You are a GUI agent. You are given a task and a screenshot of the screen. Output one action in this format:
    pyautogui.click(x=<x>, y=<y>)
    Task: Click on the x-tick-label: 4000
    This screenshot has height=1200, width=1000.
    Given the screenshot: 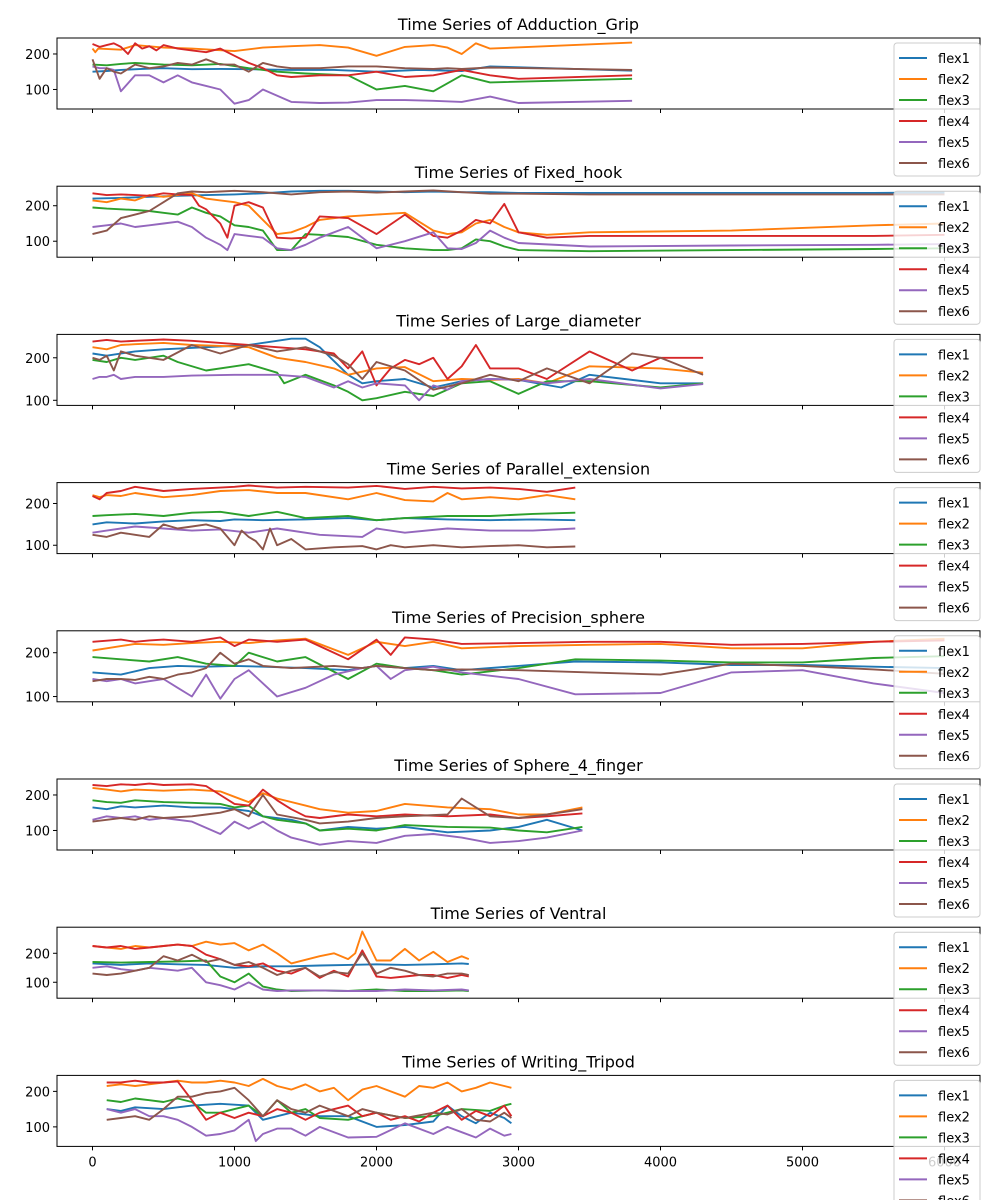 What is the action you would take?
    pyautogui.click(x=660, y=1162)
    